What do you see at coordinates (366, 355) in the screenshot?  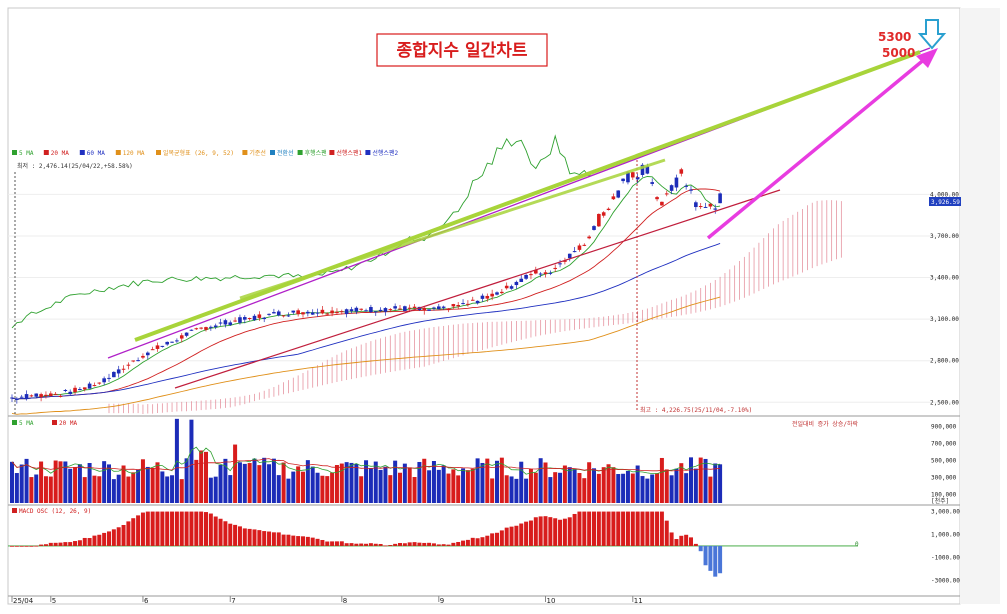 I see `ma120-line` at bounding box center [366, 355].